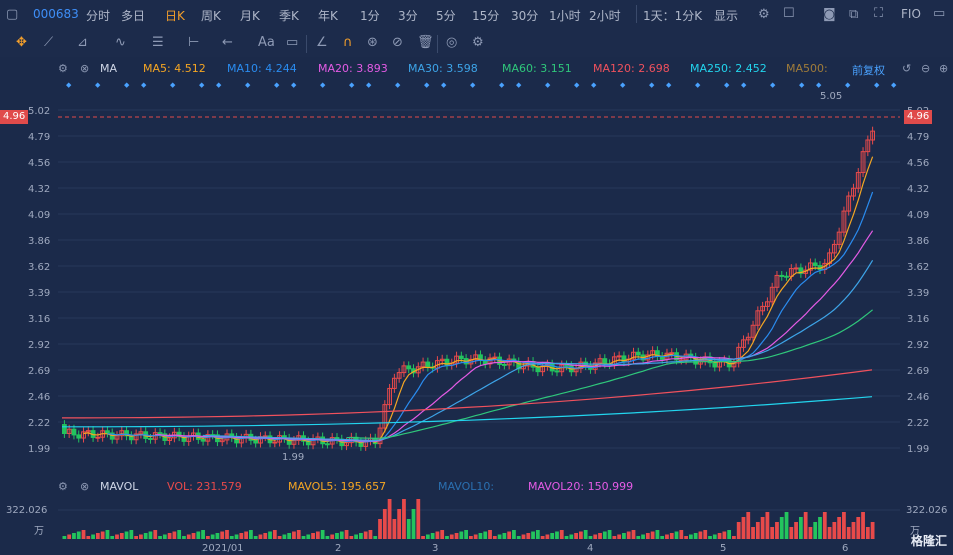  I want to click on wave-tool-icon: ∿, so click(120, 42).